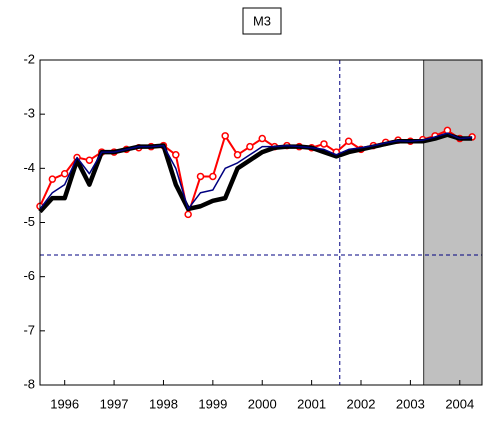 This screenshot has height=424, width=488. Describe the element at coordinates (29, 167) in the screenshot. I see `y-tick-label: -4` at that location.